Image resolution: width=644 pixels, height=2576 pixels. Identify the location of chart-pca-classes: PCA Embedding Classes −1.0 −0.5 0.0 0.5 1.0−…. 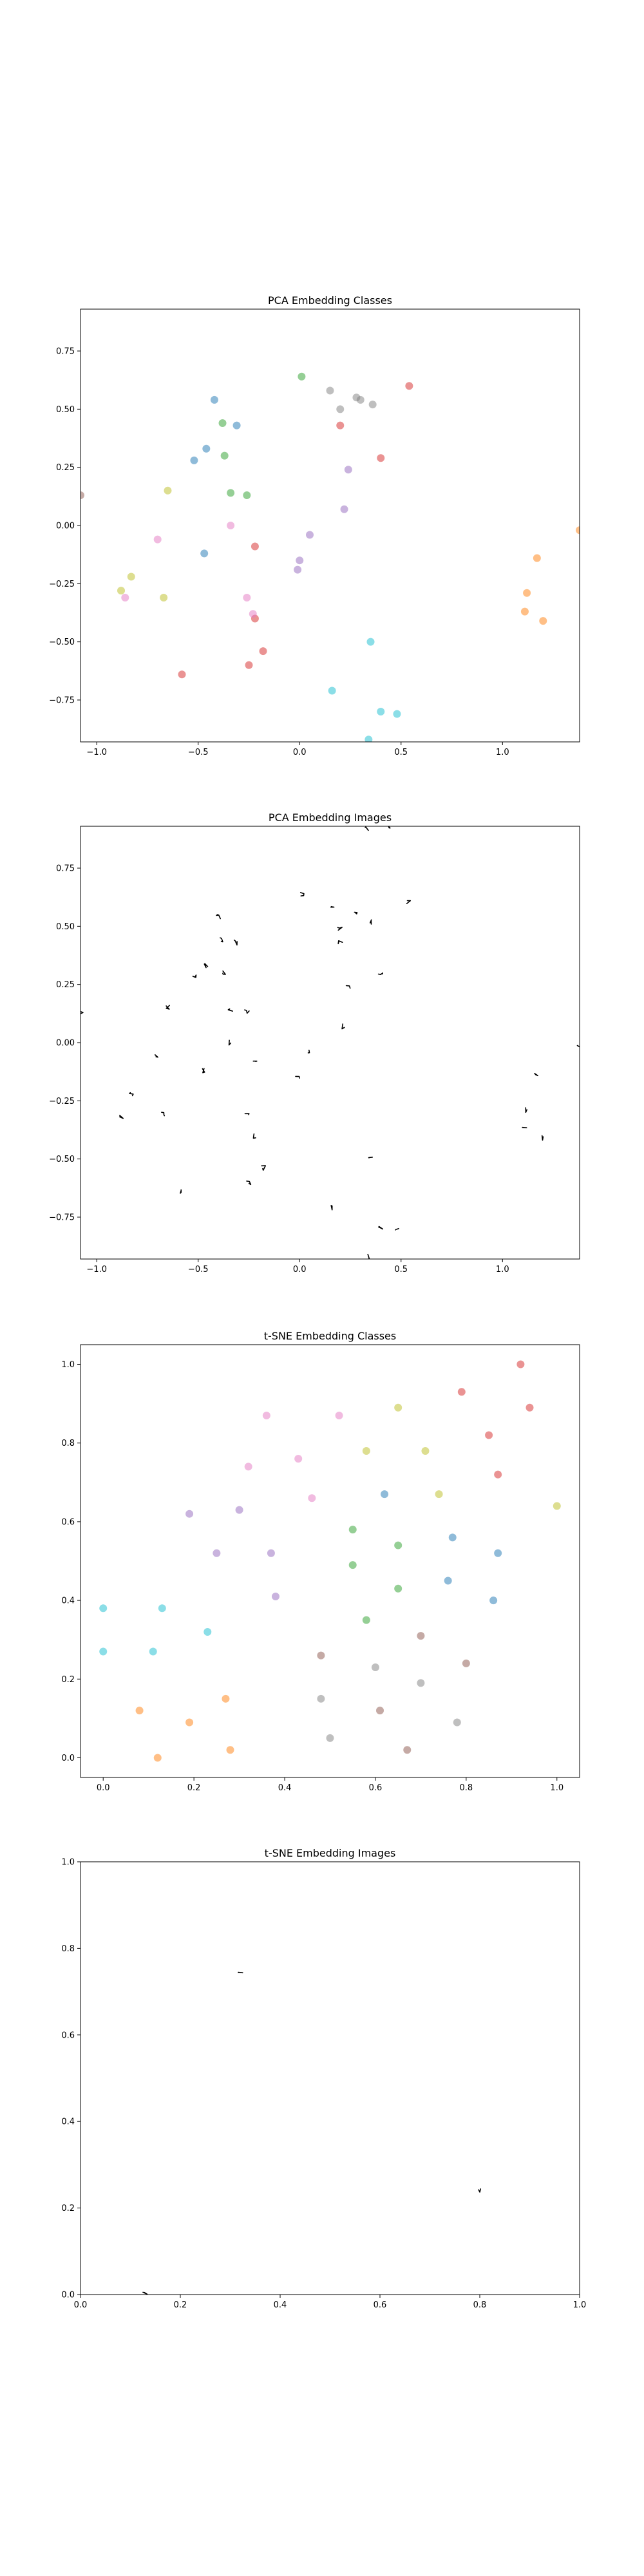
(314, 525).